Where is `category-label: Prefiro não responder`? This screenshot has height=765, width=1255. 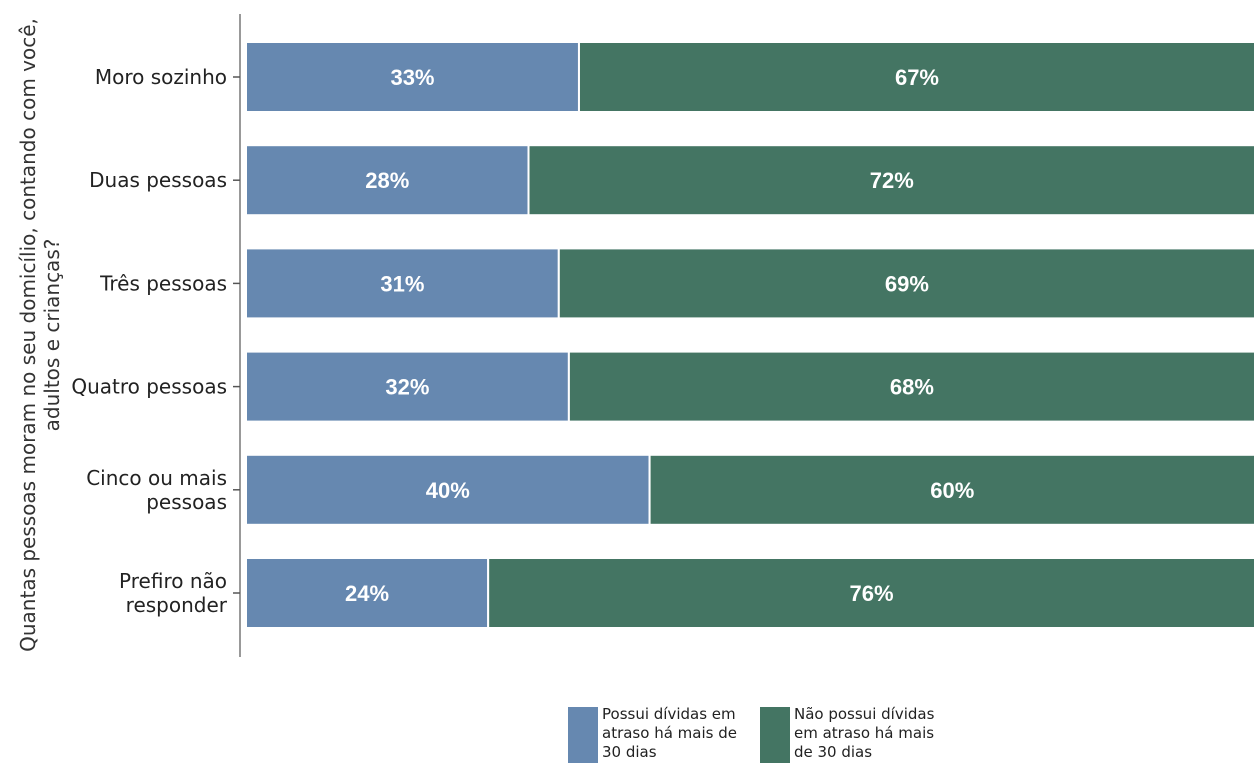
category-label: Prefiro não responder is located at coordinates (173, 593).